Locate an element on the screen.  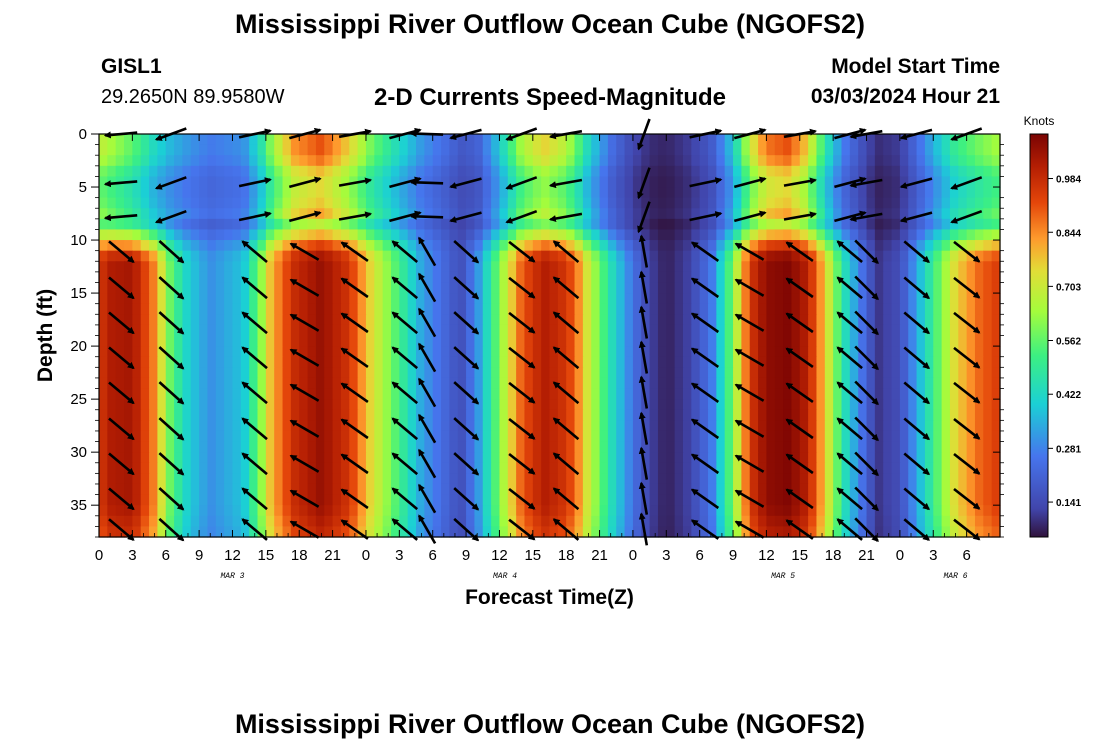
date-label: MAR 5 is located at coordinates (783, 576).